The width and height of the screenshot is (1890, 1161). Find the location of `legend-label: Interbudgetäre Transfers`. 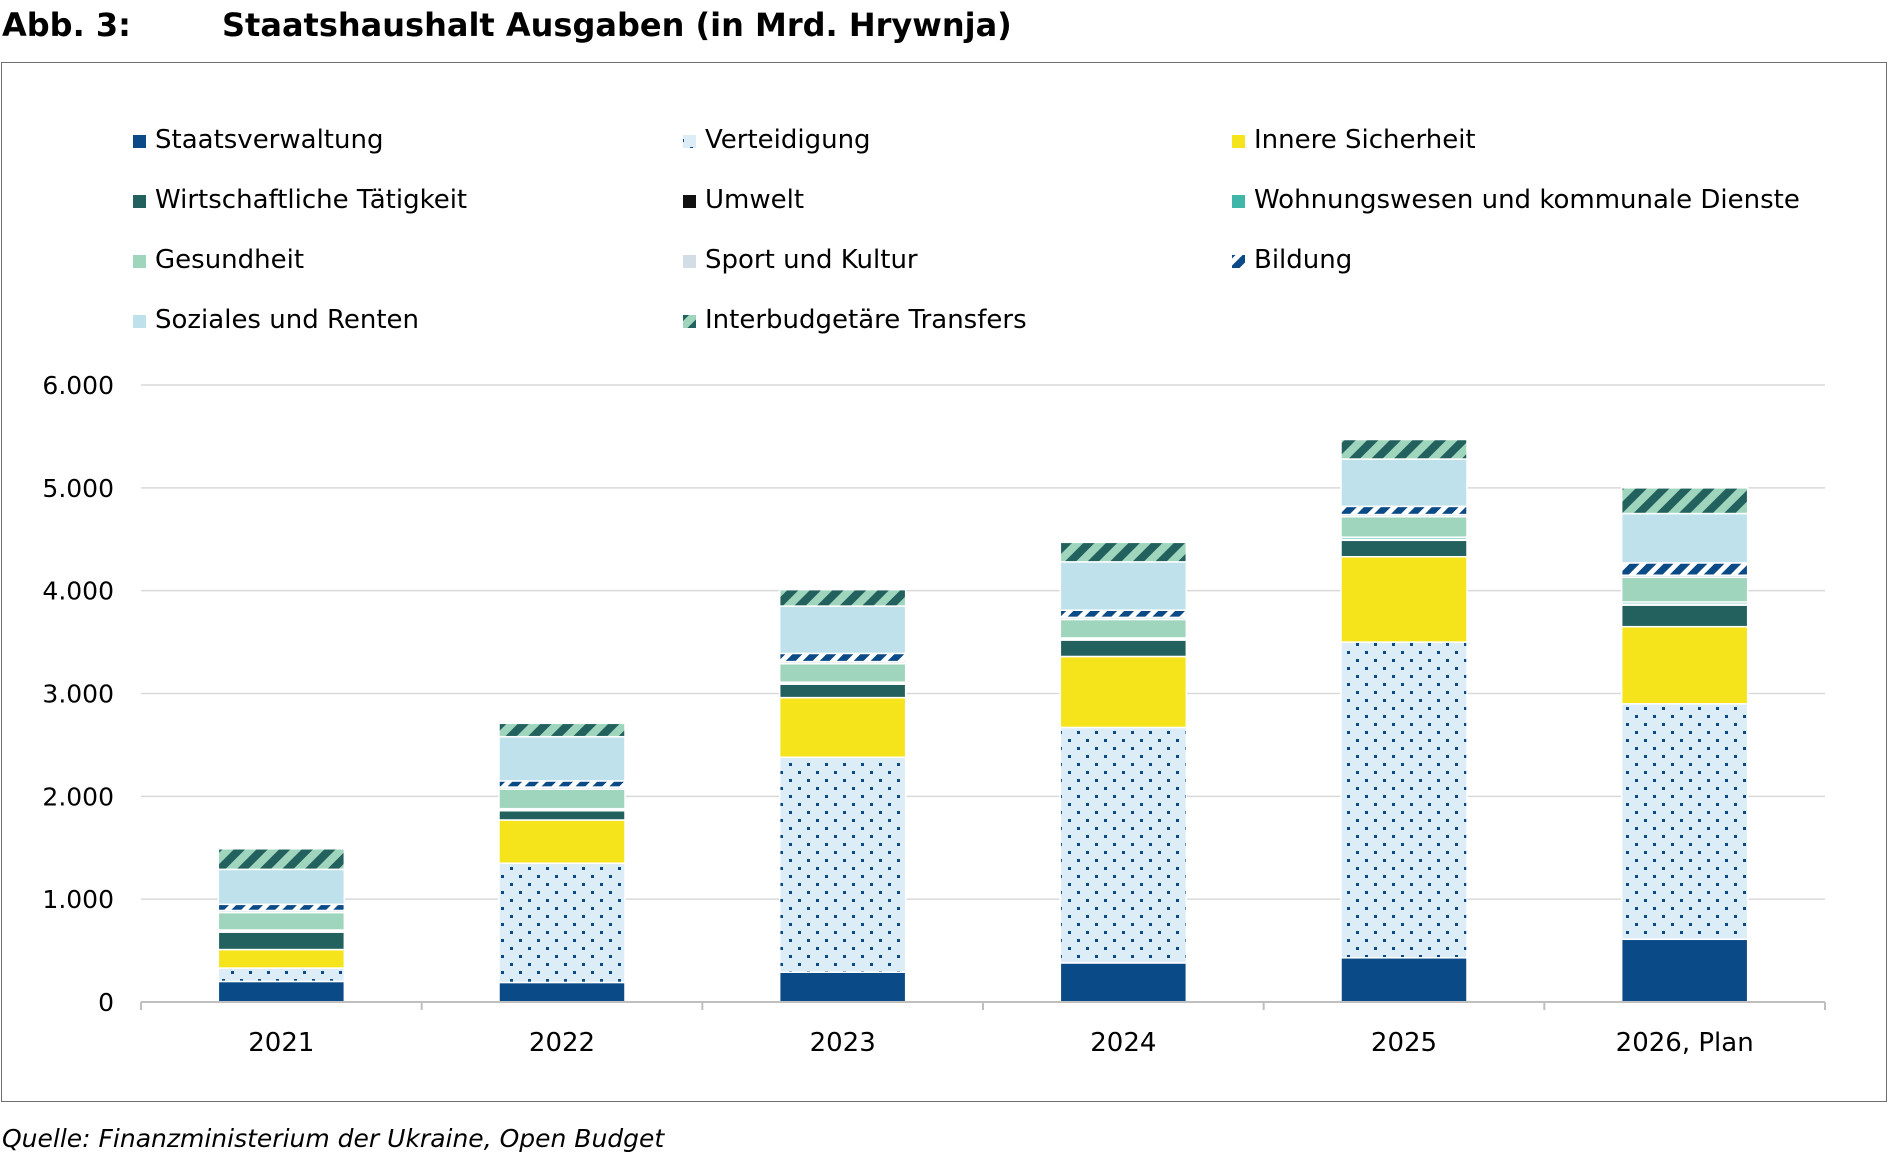

legend-label: Interbudgetäre Transfers is located at coordinates (866, 320).